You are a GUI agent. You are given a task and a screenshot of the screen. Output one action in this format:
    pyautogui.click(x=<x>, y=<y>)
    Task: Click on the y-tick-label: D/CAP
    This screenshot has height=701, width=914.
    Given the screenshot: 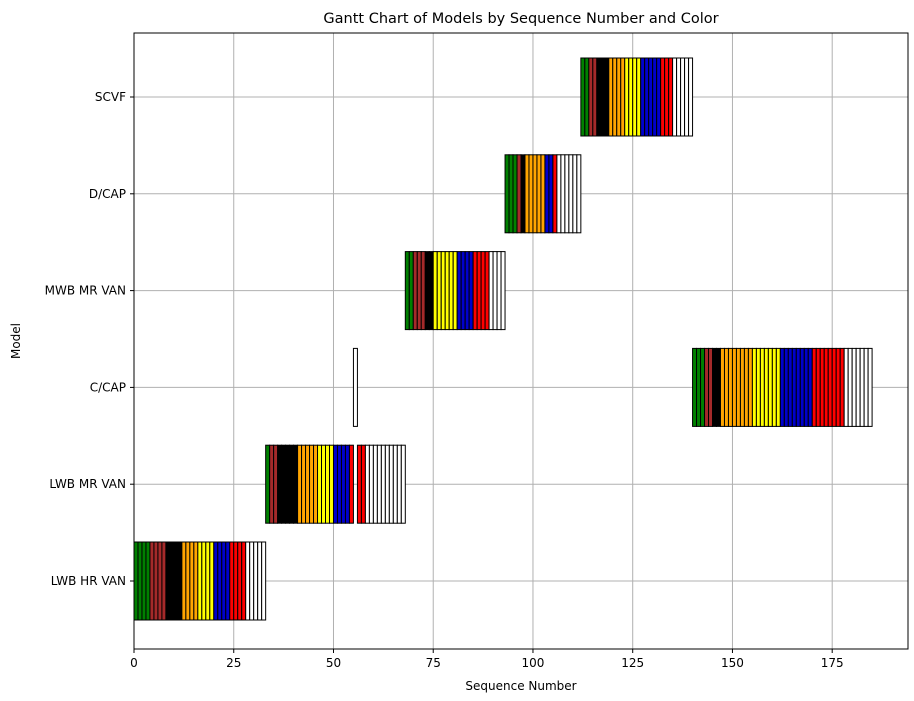 What is the action you would take?
    pyautogui.click(x=107, y=194)
    